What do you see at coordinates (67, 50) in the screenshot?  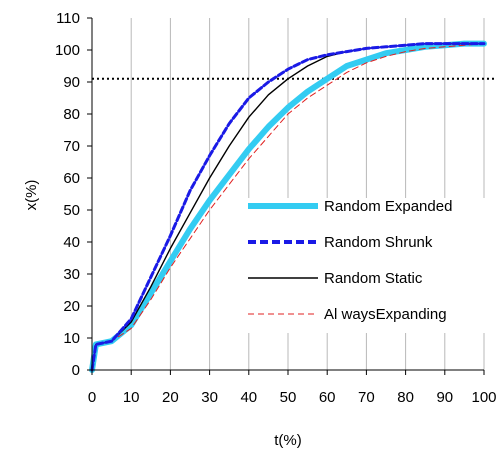 I see `y-tick-label-100: 100` at bounding box center [67, 50].